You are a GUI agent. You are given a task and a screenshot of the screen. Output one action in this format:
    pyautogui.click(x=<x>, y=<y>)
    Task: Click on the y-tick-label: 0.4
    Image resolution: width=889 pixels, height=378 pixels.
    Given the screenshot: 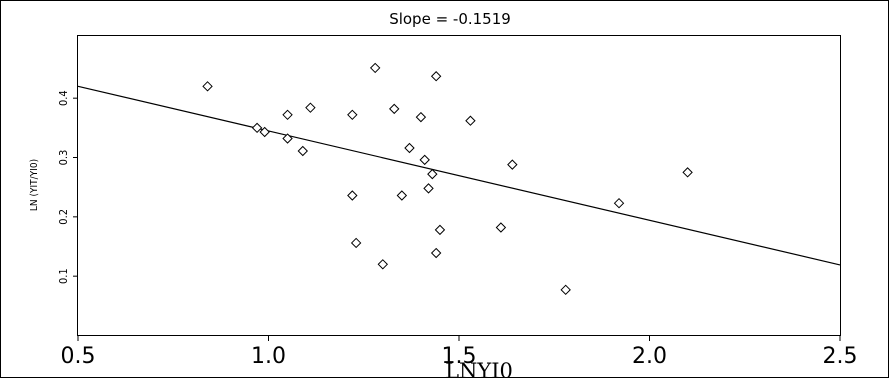 What is the action you would take?
    pyautogui.click(x=63, y=98)
    